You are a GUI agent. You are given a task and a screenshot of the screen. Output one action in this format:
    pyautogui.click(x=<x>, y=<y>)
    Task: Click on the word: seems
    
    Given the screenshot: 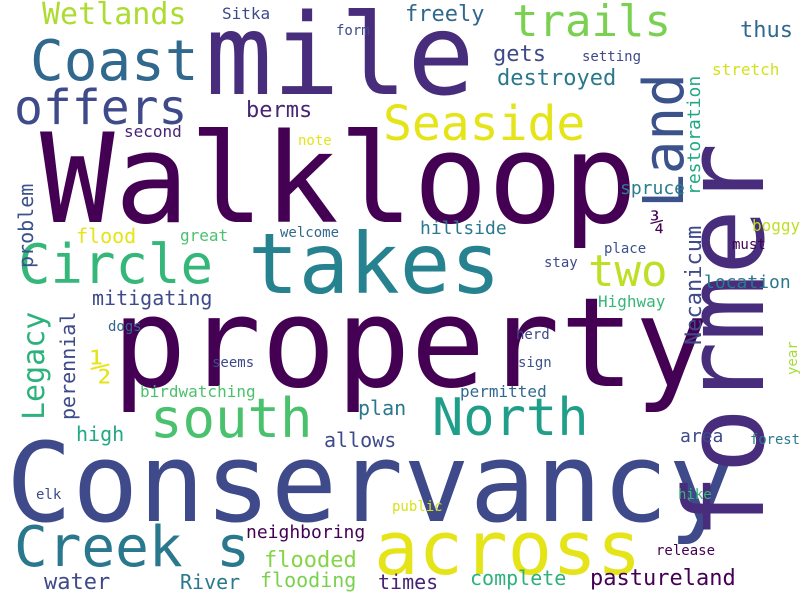 What is the action you would take?
    pyautogui.click(x=233, y=363)
    